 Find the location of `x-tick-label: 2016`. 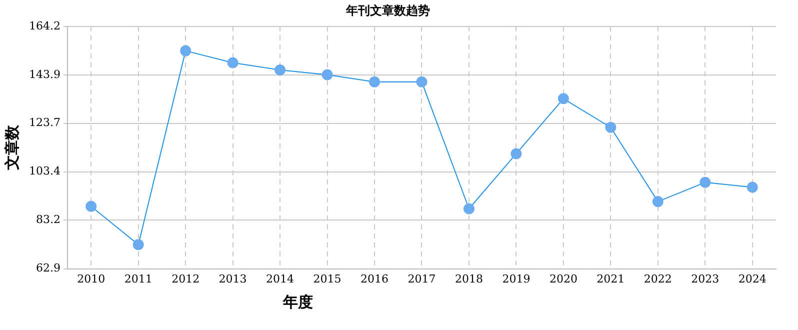

x-tick-label: 2016 is located at coordinates (374, 279).